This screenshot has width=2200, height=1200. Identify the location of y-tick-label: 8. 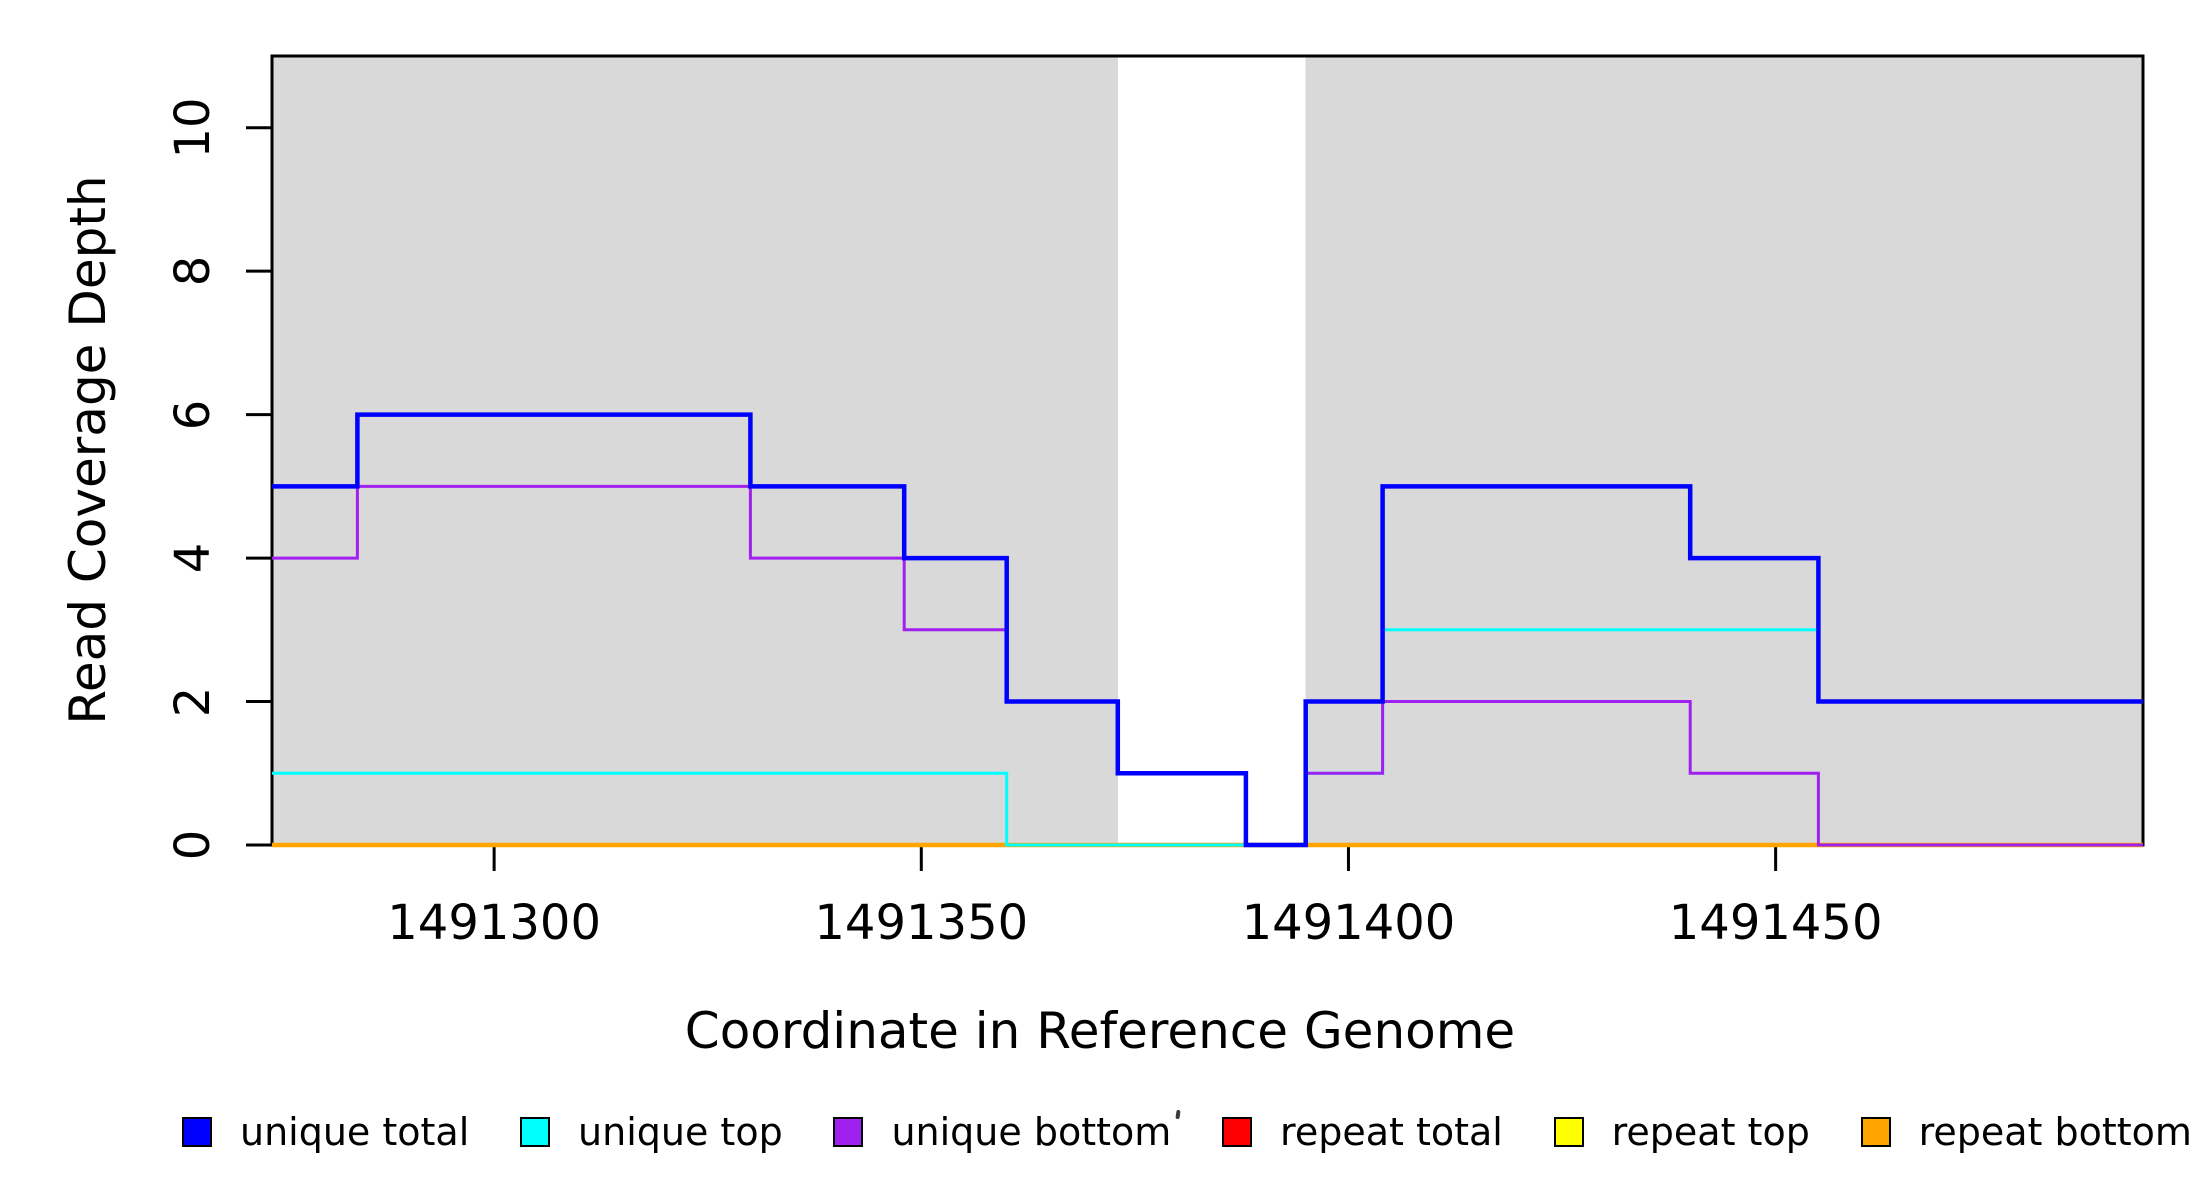
(193, 271).